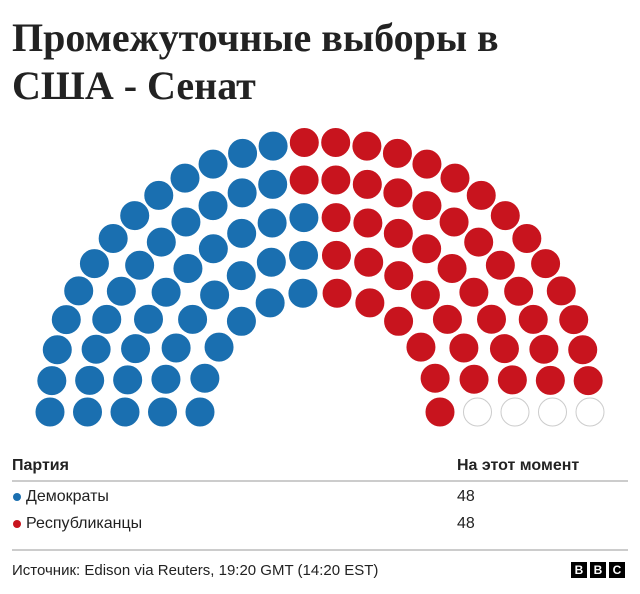  What do you see at coordinates (40, 465) in the screenshot?
I see `table-header: Партия` at bounding box center [40, 465].